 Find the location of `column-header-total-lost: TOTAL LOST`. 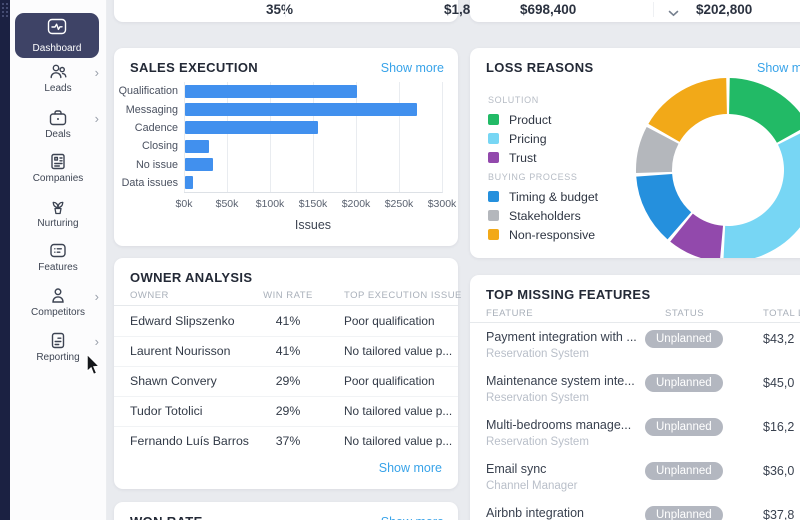

column-header-total-lost: TOTAL LOST is located at coordinates (781, 313).